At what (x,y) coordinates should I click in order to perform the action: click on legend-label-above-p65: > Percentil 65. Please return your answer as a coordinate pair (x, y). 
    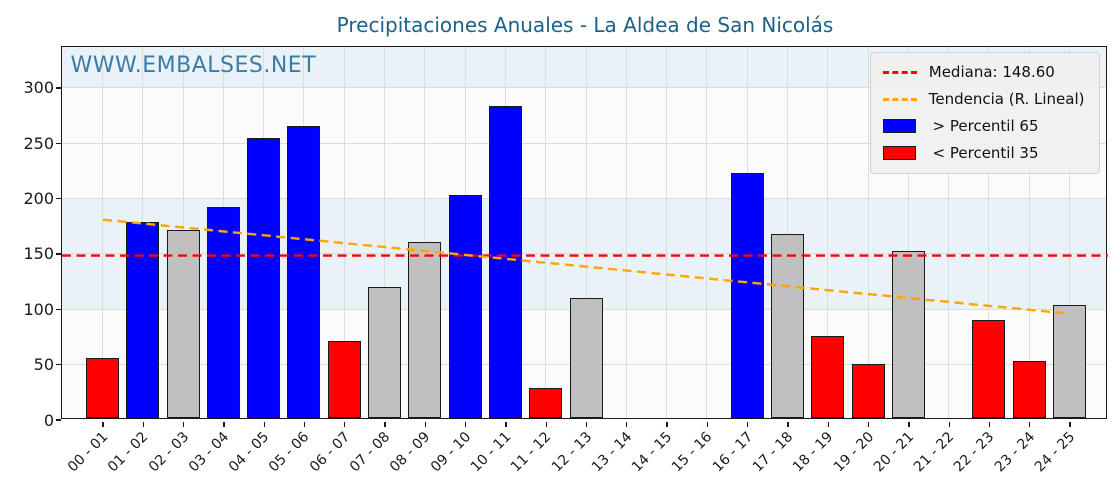
    Looking at the image, I should click on (983, 125).